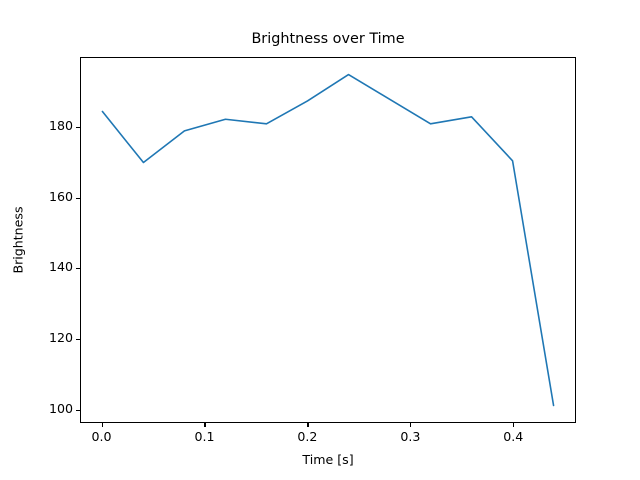 Image resolution: width=640 pixels, height=480 pixels. I want to click on x-tick-label: 0.0, so click(101, 436).